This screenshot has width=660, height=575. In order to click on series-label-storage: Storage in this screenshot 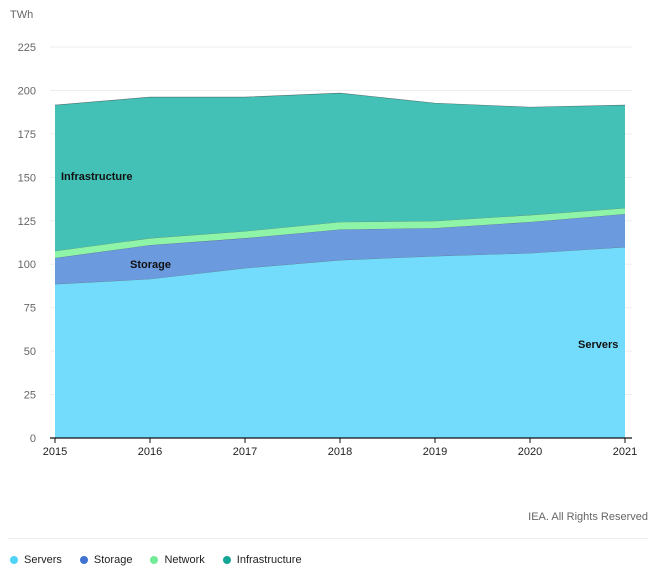, I will do `click(150, 265)`.